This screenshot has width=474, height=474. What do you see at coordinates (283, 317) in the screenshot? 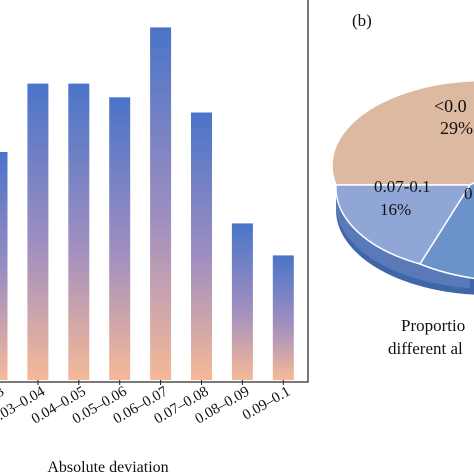
I see `bar-0.09–0.1` at bounding box center [283, 317].